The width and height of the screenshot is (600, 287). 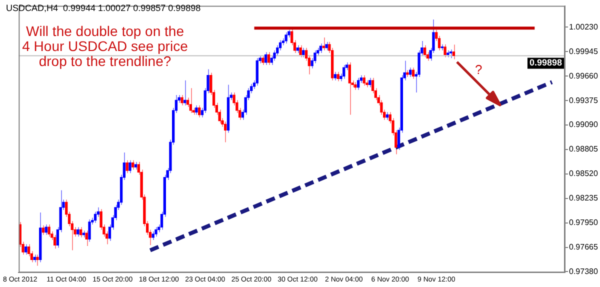 I want to click on y-tick-label: 0.98805, so click(x=583, y=149).